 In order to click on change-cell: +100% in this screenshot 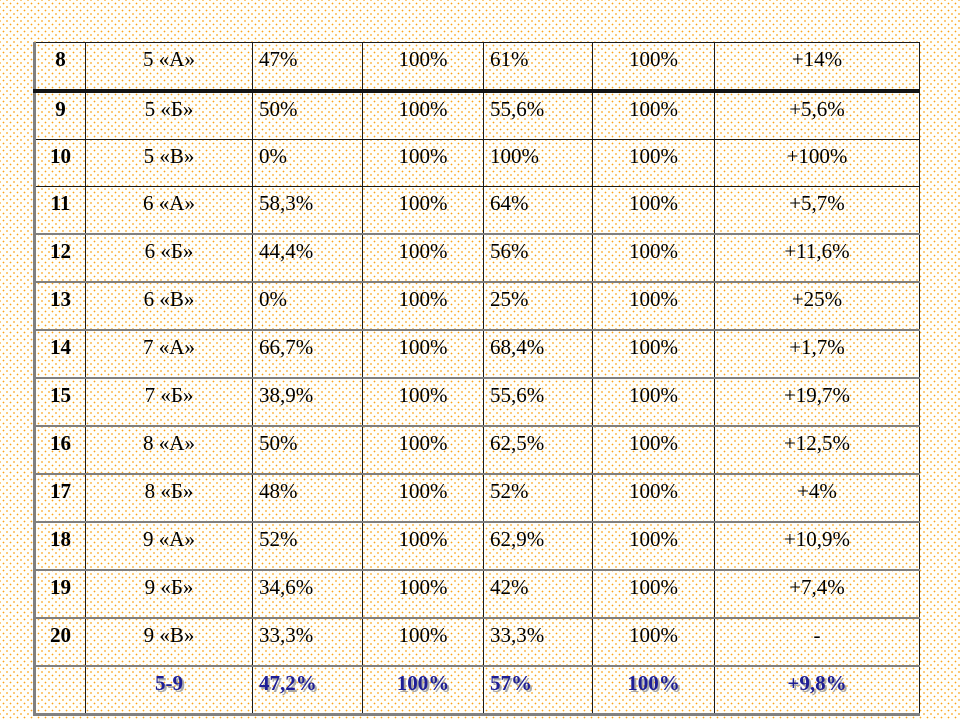, I will do `click(817, 163)`.